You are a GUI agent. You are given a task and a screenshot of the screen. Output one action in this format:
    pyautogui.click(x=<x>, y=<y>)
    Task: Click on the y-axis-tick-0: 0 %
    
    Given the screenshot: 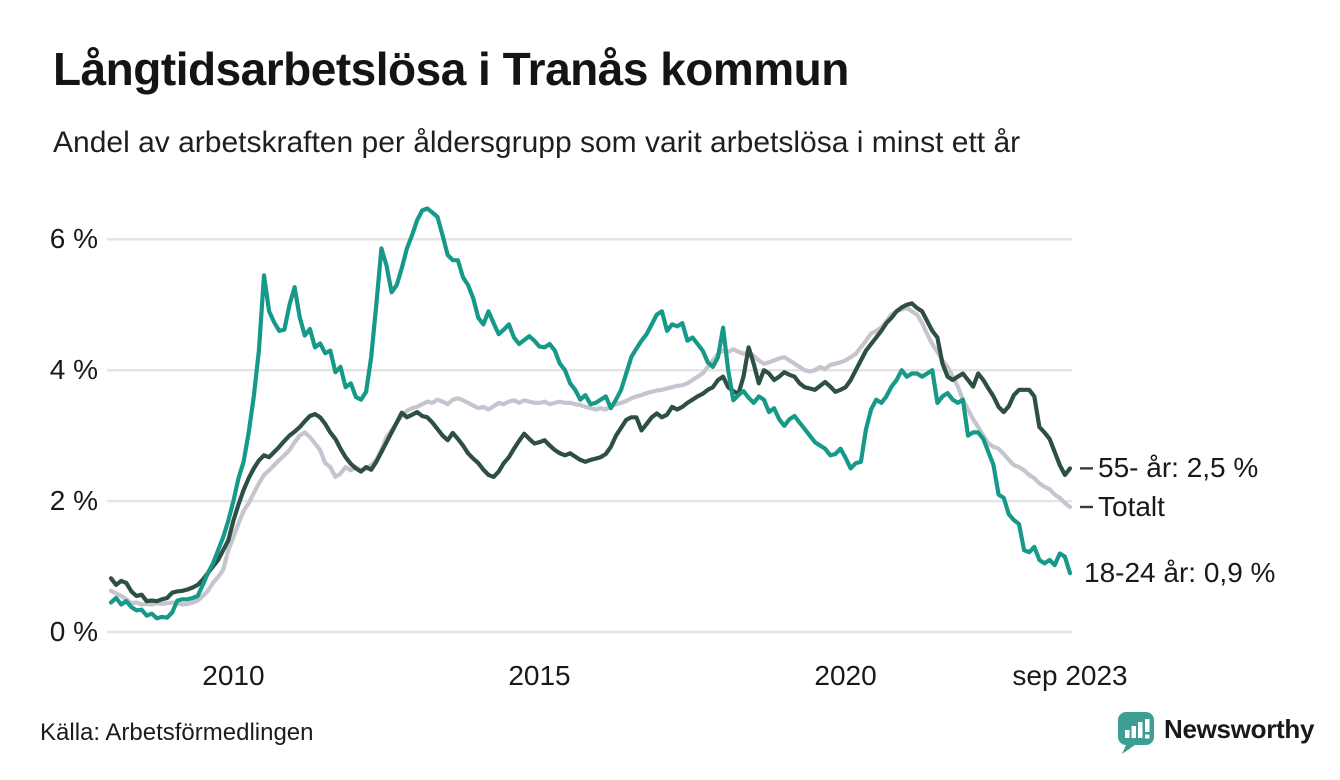 What is the action you would take?
    pyautogui.click(x=73, y=631)
    